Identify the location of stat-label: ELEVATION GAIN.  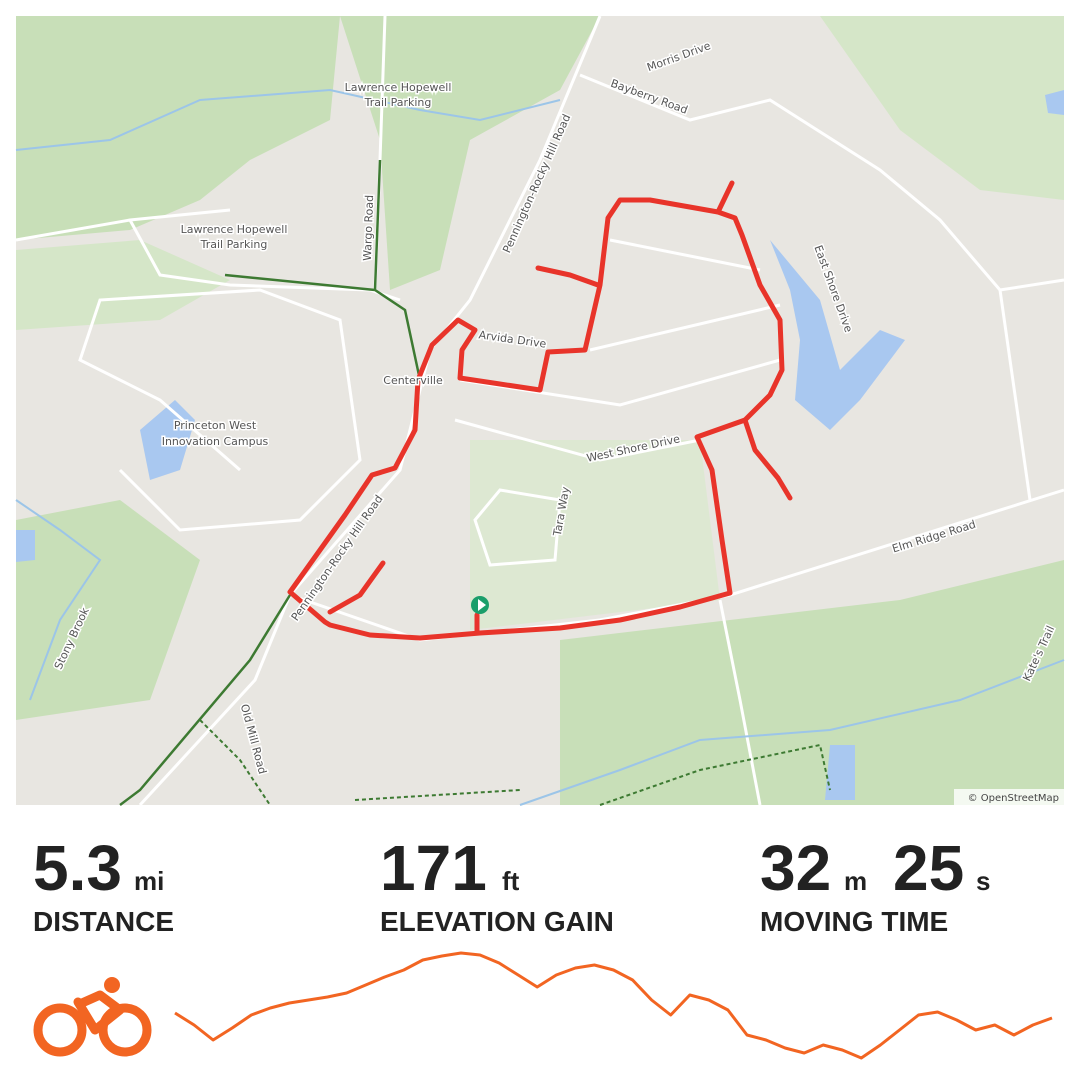
(497, 921).